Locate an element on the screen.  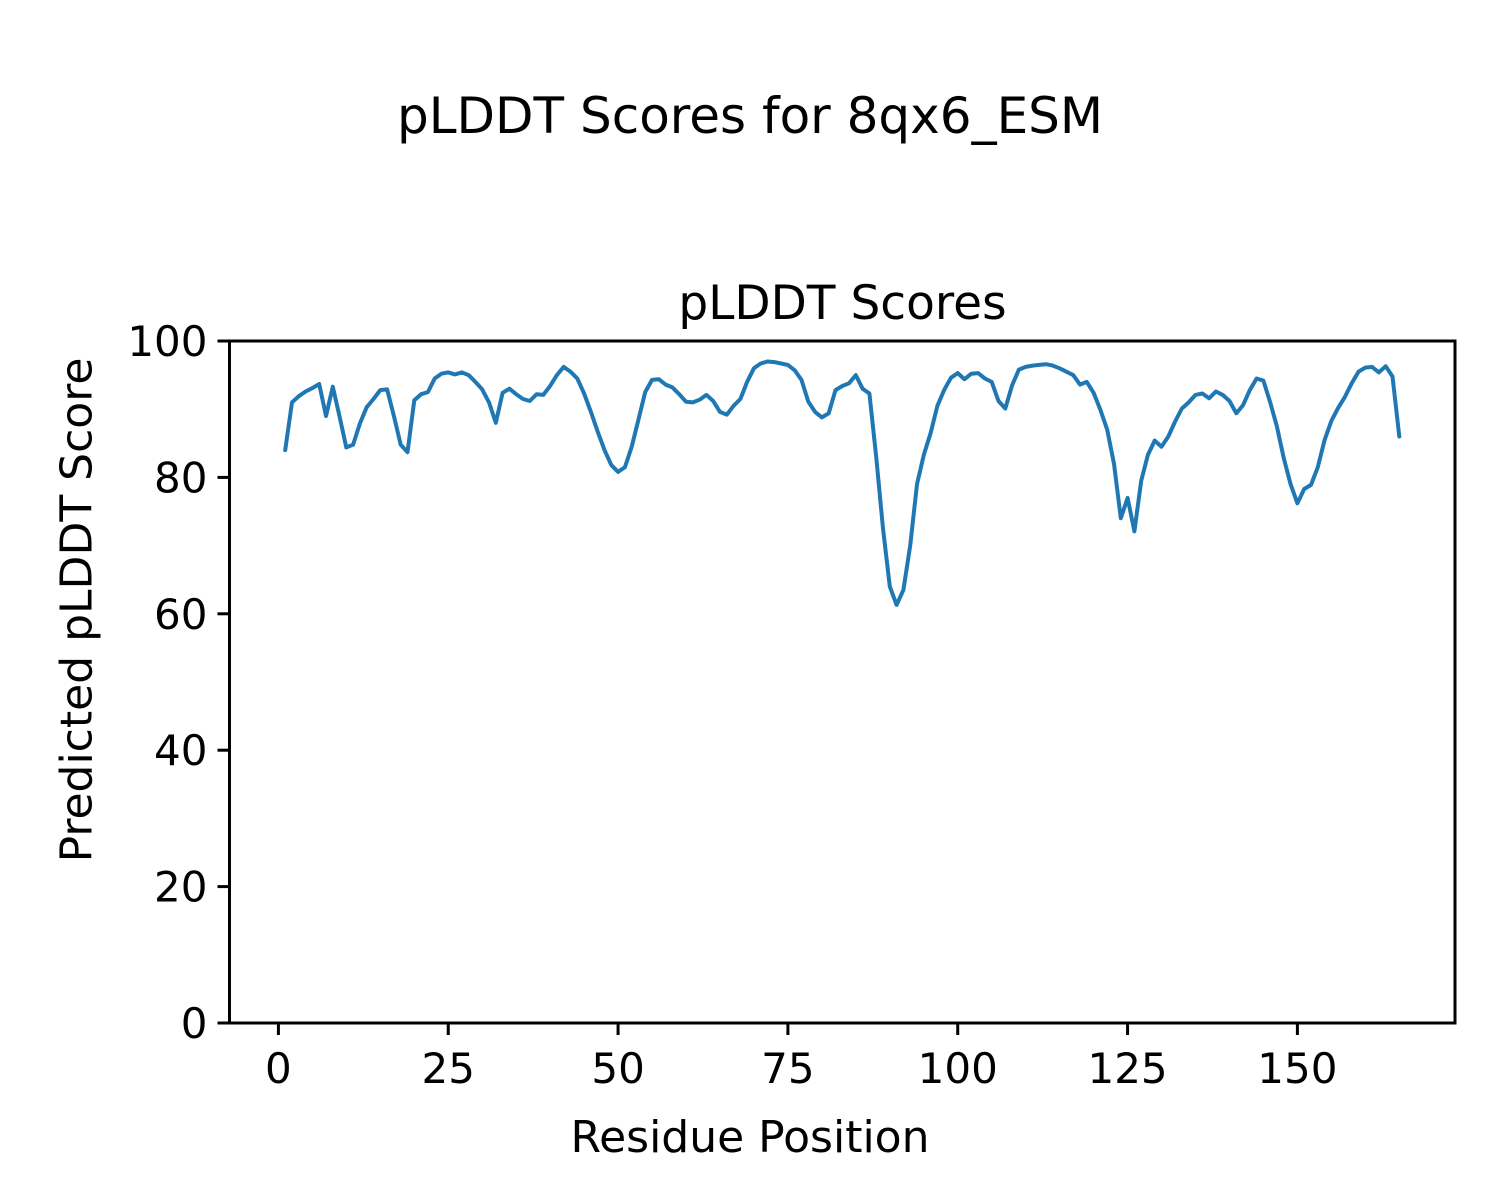
x-tick-label: 150 is located at coordinates (1297, 1068).